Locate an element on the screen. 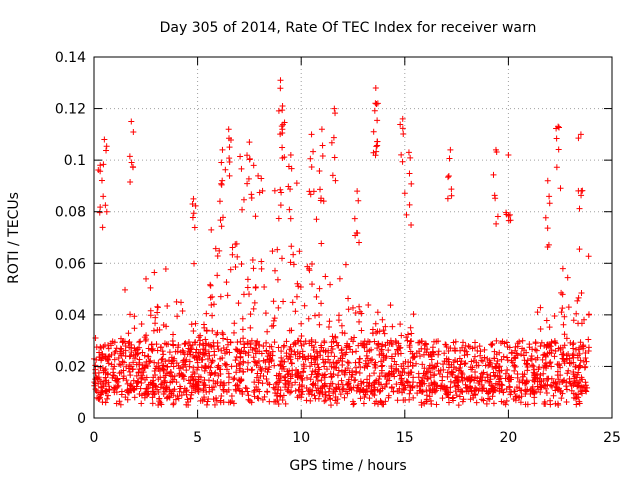 The width and height of the screenshot is (640, 480). y-tick-labels: 0 0.02 0.04 0.06 0.08 0.1 0.12 0.14 is located at coordinates (70, 238).